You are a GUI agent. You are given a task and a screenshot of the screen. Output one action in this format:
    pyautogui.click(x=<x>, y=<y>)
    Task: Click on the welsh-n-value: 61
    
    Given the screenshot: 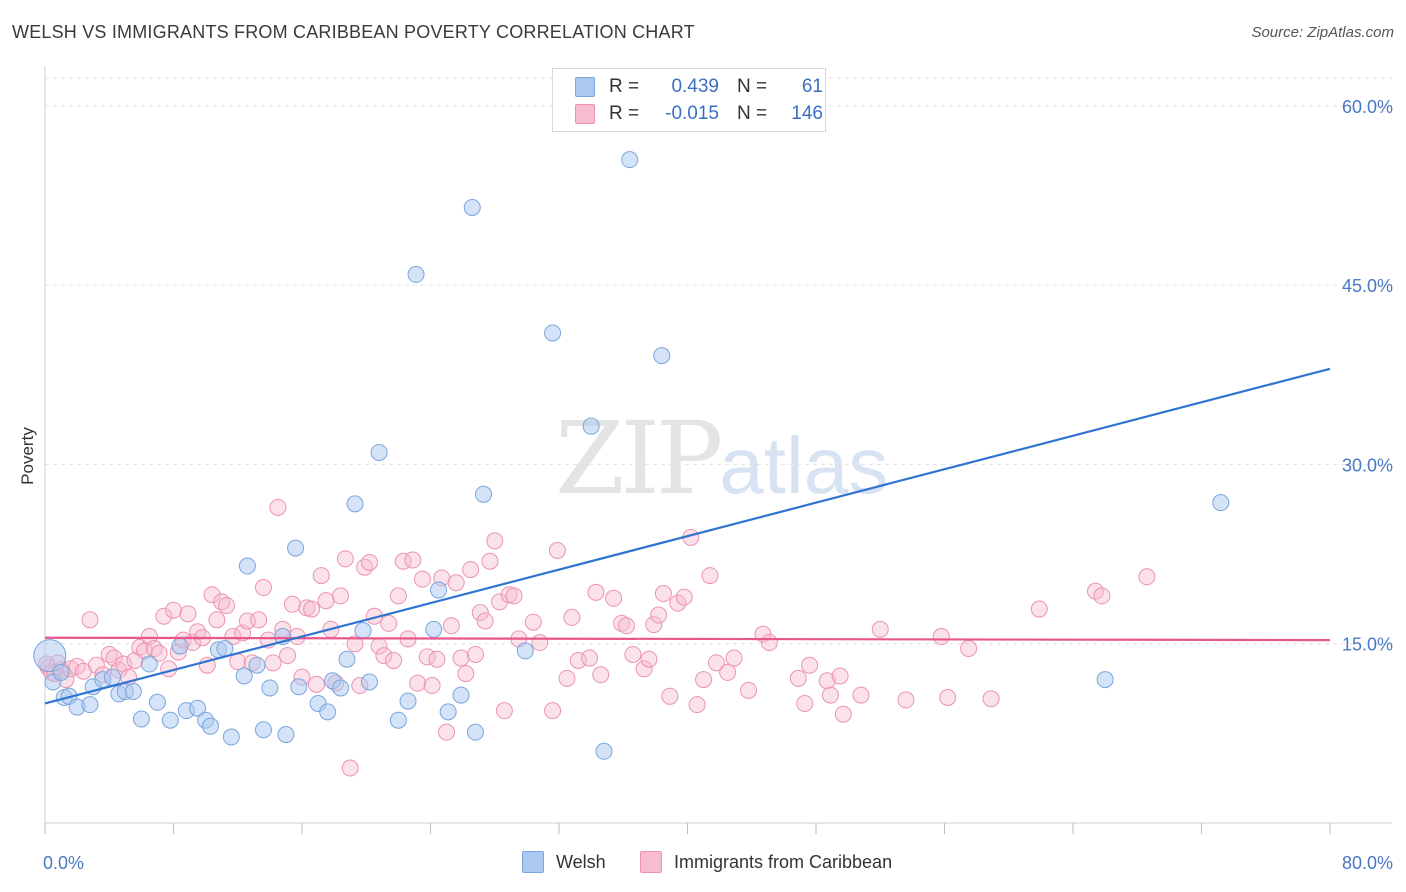 What is the action you would take?
    pyautogui.click(x=812, y=86)
    